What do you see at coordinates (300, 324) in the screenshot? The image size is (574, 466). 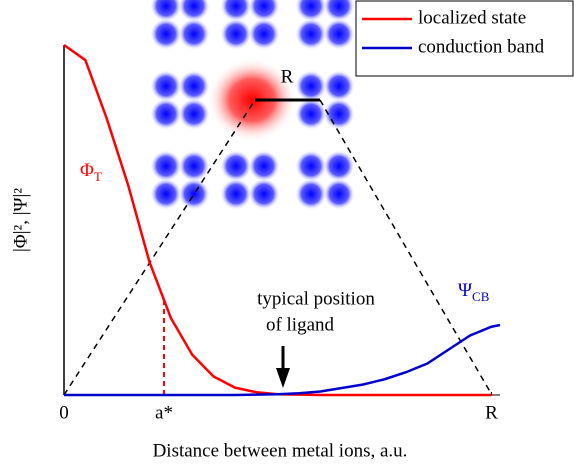 I see `ligand-label: of ligand` at bounding box center [300, 324].